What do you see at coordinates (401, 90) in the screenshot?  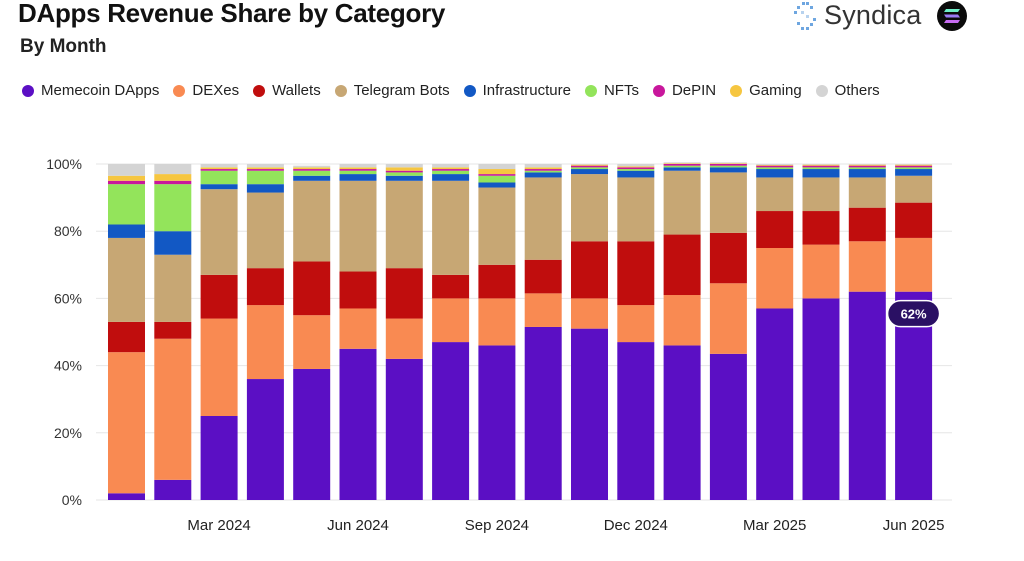 I see `legend-label: Telegram Bots` at bounding box center [401, 90].